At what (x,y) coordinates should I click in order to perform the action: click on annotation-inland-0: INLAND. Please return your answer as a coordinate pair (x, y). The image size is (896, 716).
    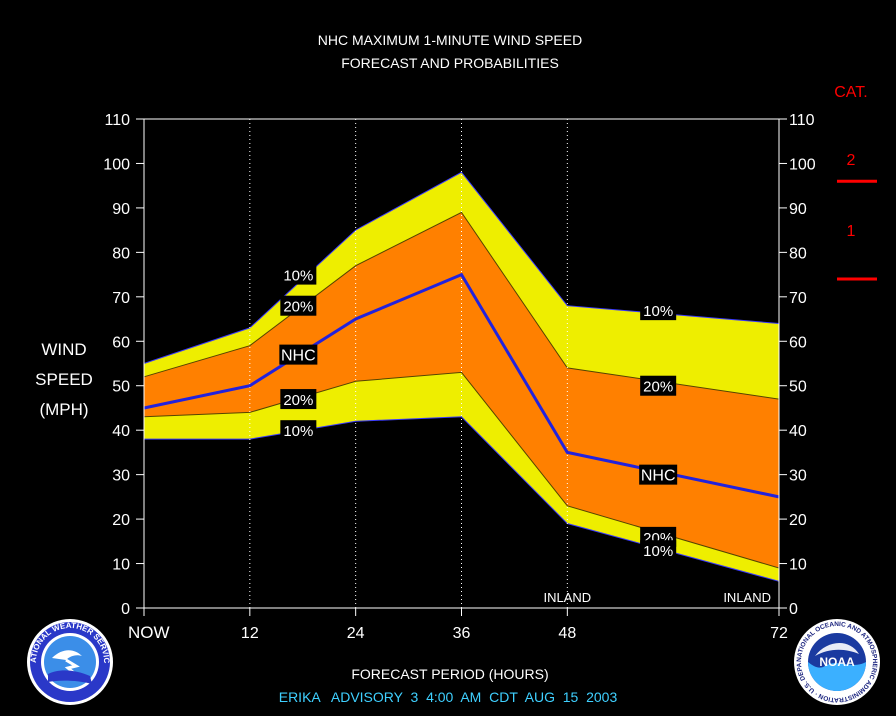
    Looking at the image, I should click on (567, 597).